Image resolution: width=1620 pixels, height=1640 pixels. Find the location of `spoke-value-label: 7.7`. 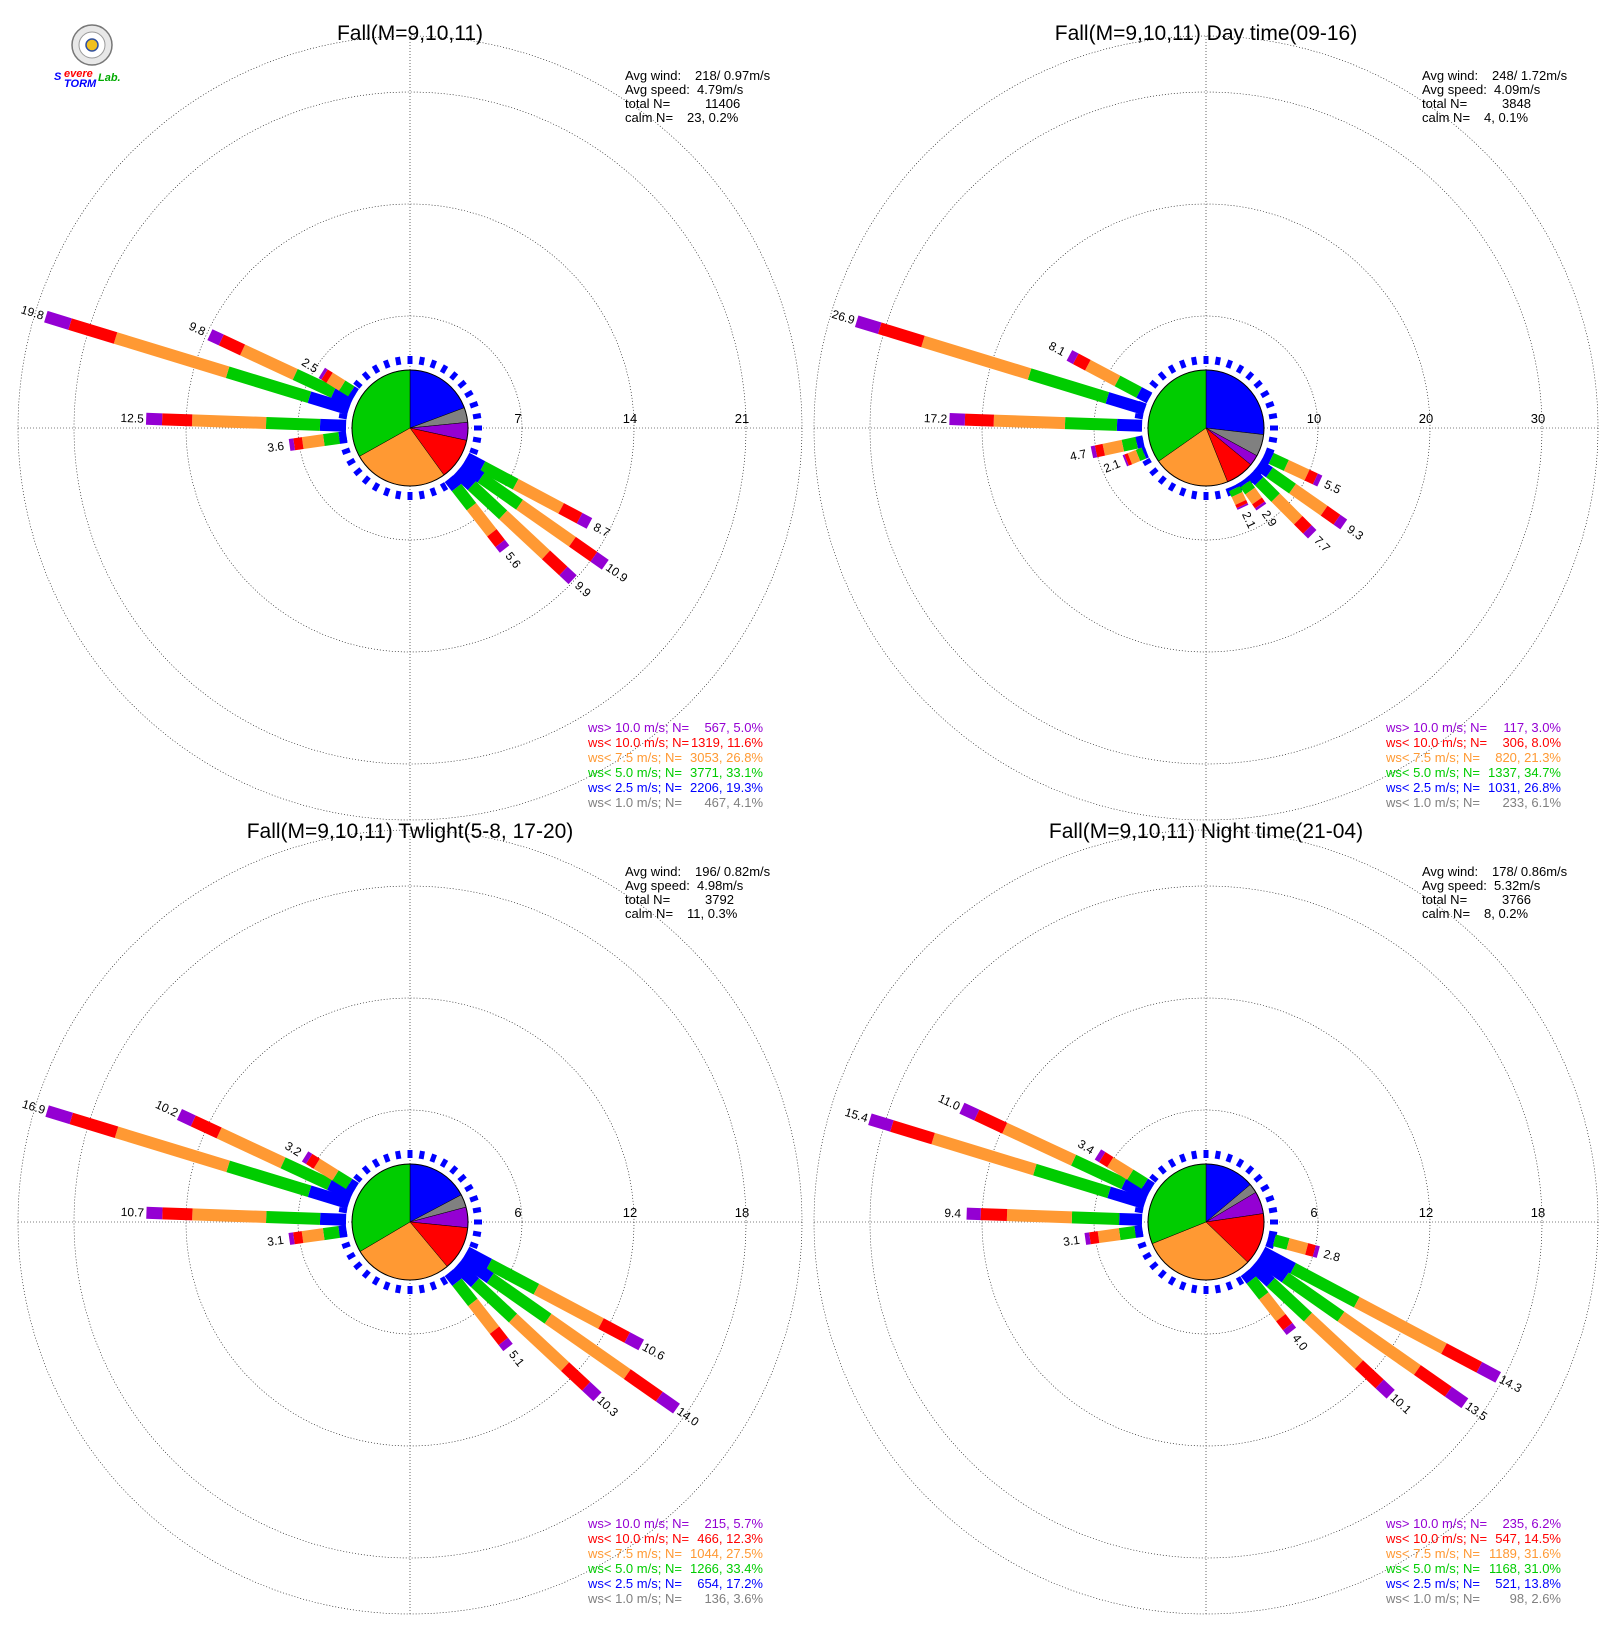

spoke-value-label: 7.7 is located at coordinates (1322, 544).